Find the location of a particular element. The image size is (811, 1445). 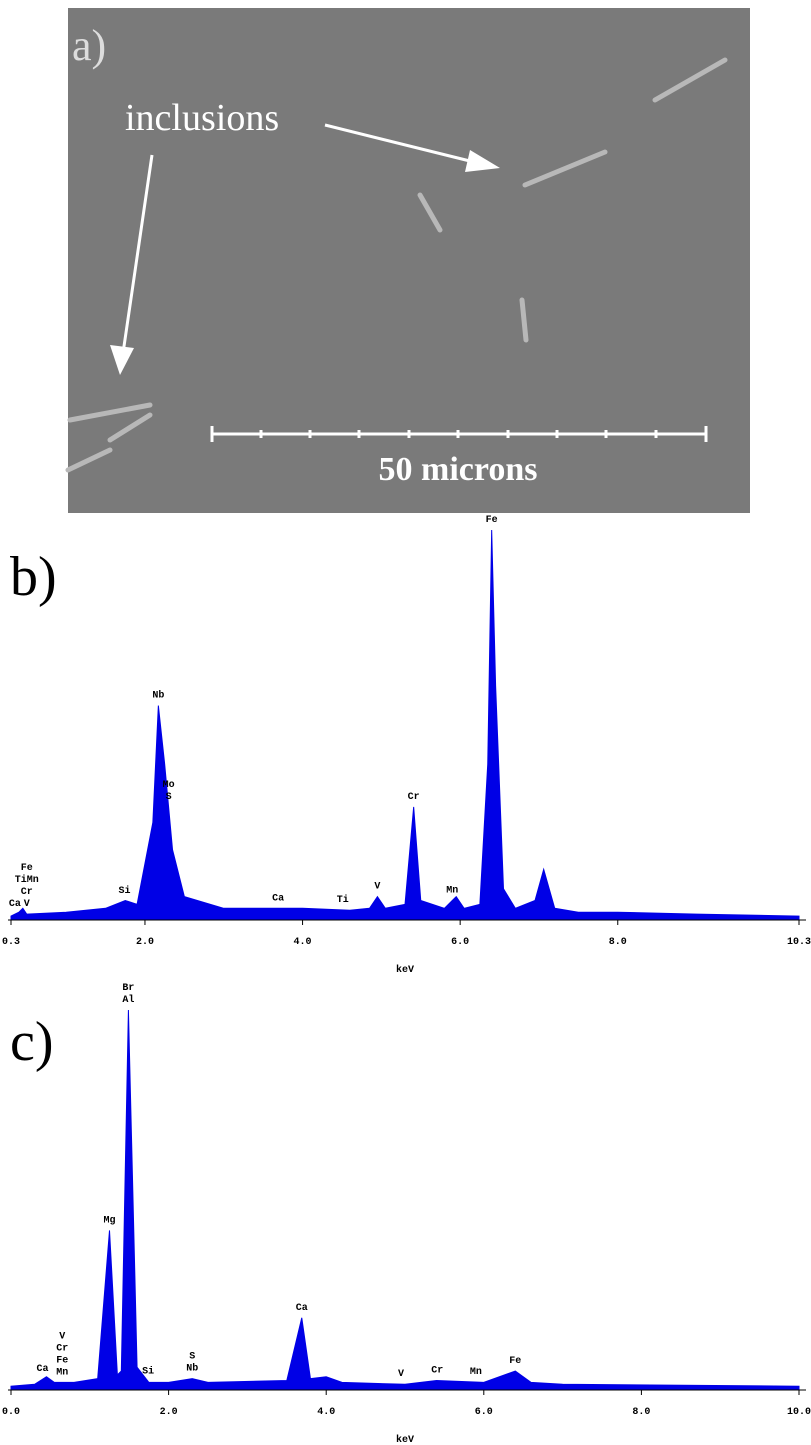

peak-label: Ti is located at coordinates (343, 900).